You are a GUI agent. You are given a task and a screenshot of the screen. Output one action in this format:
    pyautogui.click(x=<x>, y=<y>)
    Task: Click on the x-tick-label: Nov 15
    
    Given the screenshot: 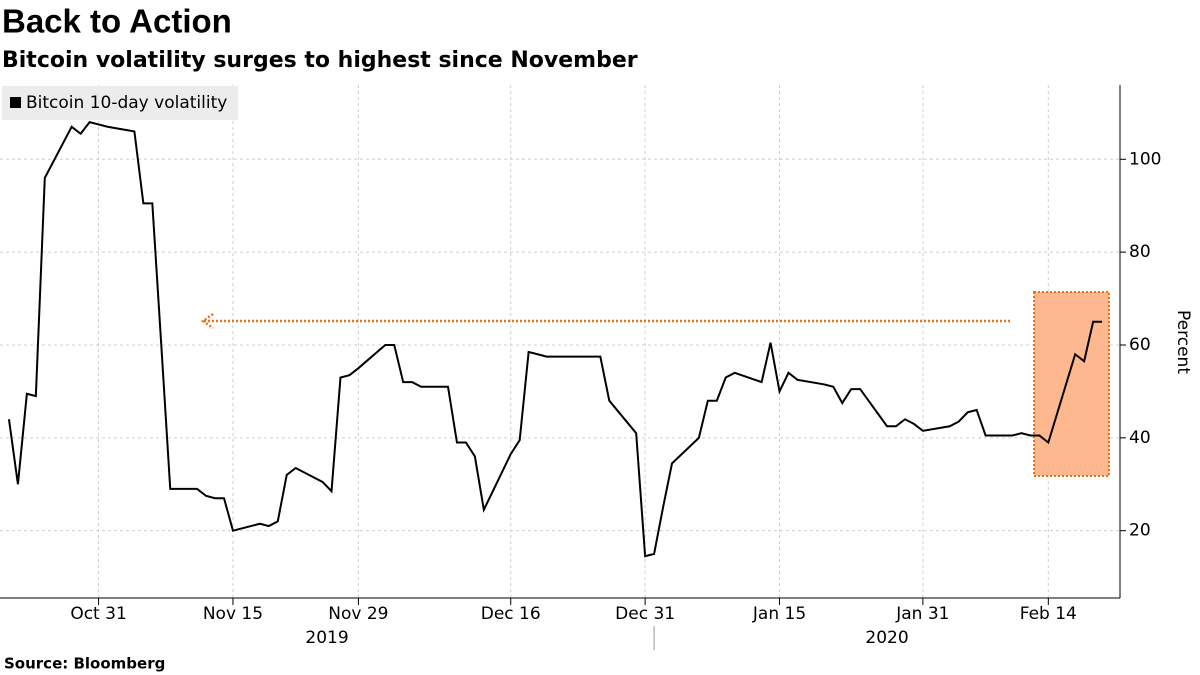 What is the action you would take?
    pyautogui.click(x=233, y=614)
    